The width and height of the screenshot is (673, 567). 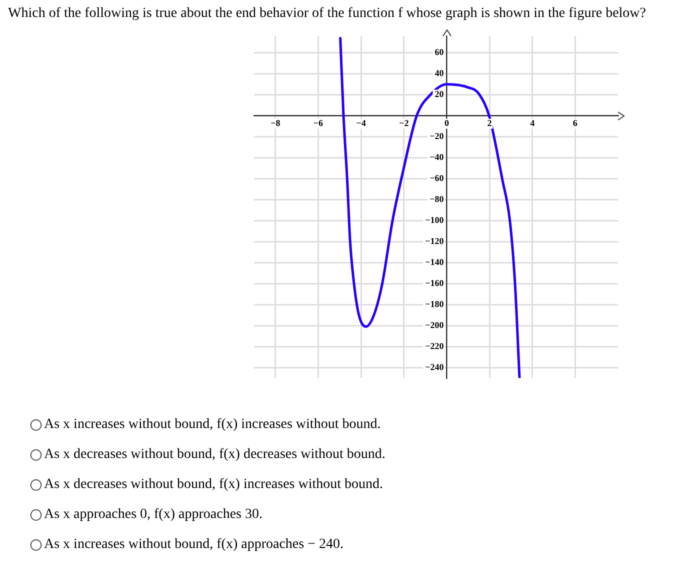 I want to click on y-tick-label: −160, so click(x=434, y=283).